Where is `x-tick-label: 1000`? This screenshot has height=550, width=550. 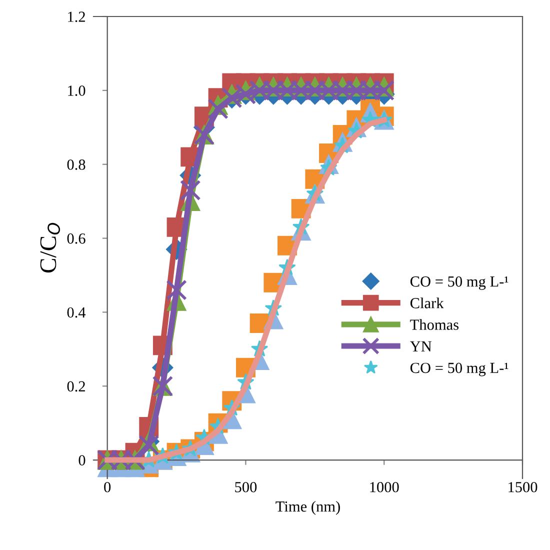 x-tick-label: 1000 is located at coordinates (384, 487).